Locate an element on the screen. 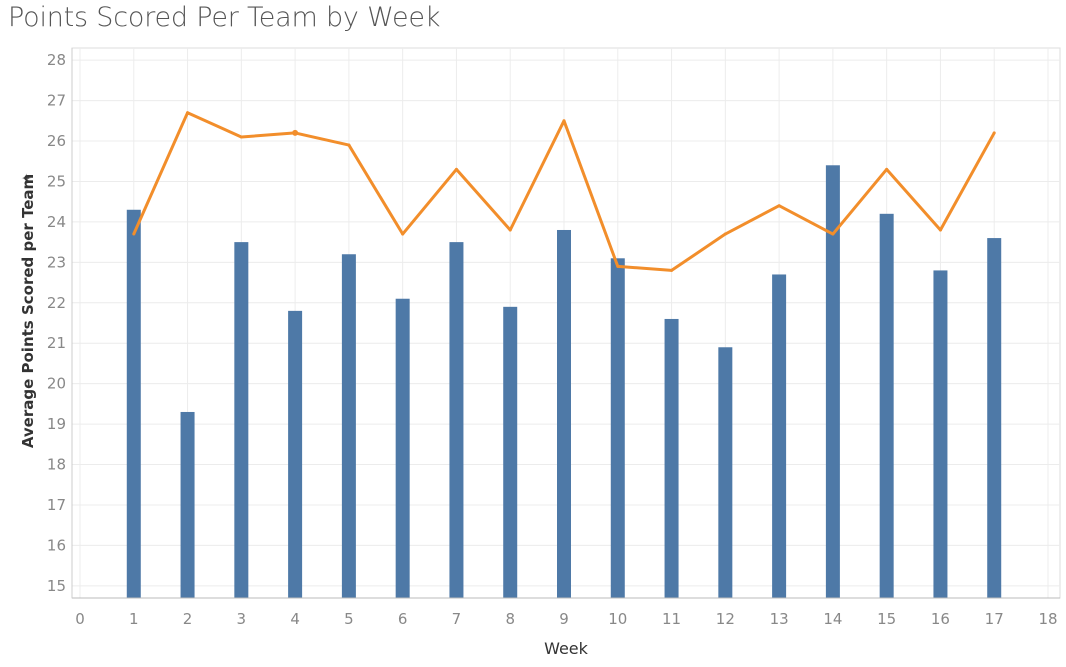  y-tick-label: 27 is located at coordinates (56, 101).